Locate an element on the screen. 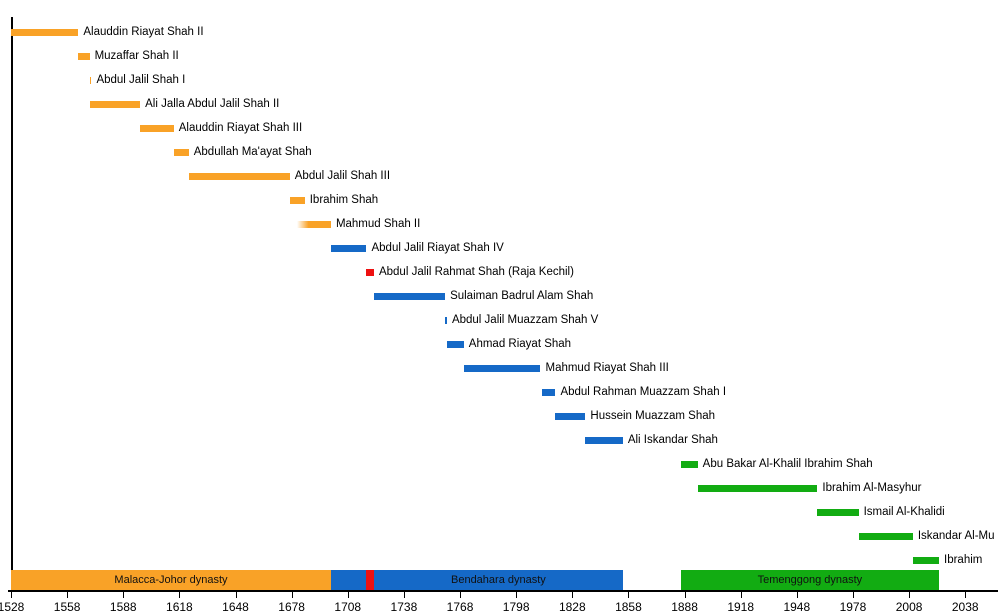 The height and width of the screenshot is (615, 1000). axis-tick-label: 1888 is located at coordinates (684, 607).